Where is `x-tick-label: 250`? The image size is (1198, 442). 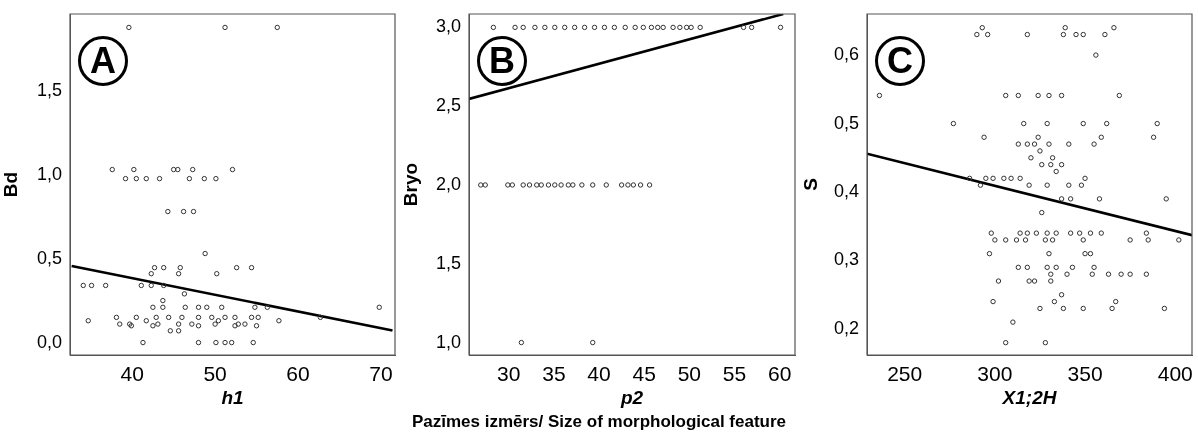 x-tick-label: 250 is located at coordinates (905, 374).